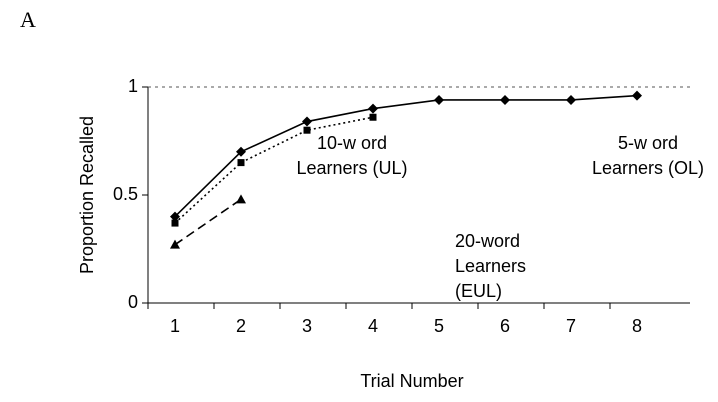 Image resolution: width=718 pixels, height=402 pixels. I want to click on annotation: Learners (UL), so click(351, 168).